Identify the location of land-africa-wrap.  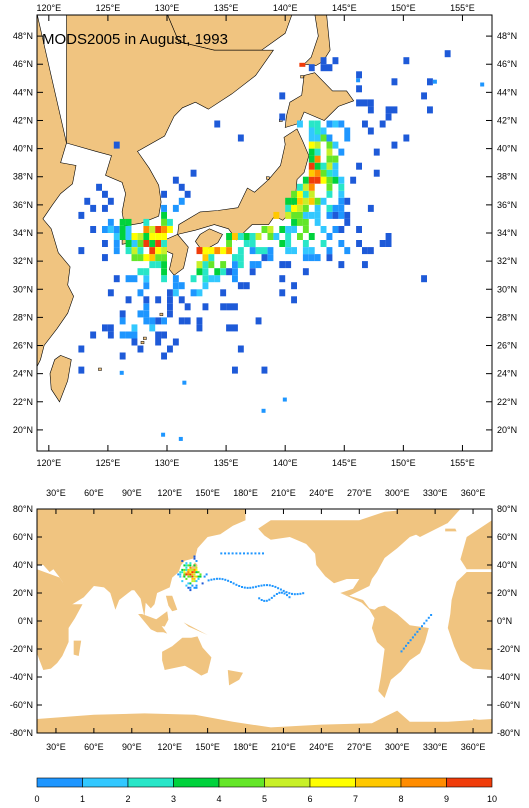
(469, 621).